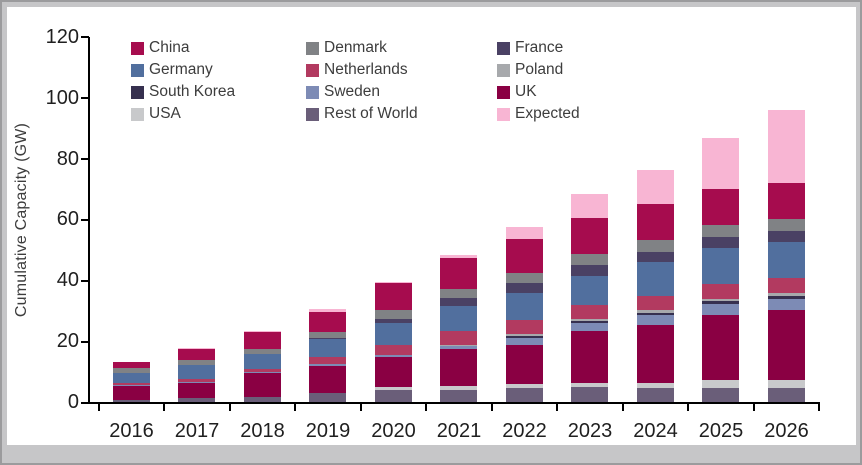 The height and width of the screenshot is (465, 862). I want to click on legend-label: Germany, so click(181, 69).